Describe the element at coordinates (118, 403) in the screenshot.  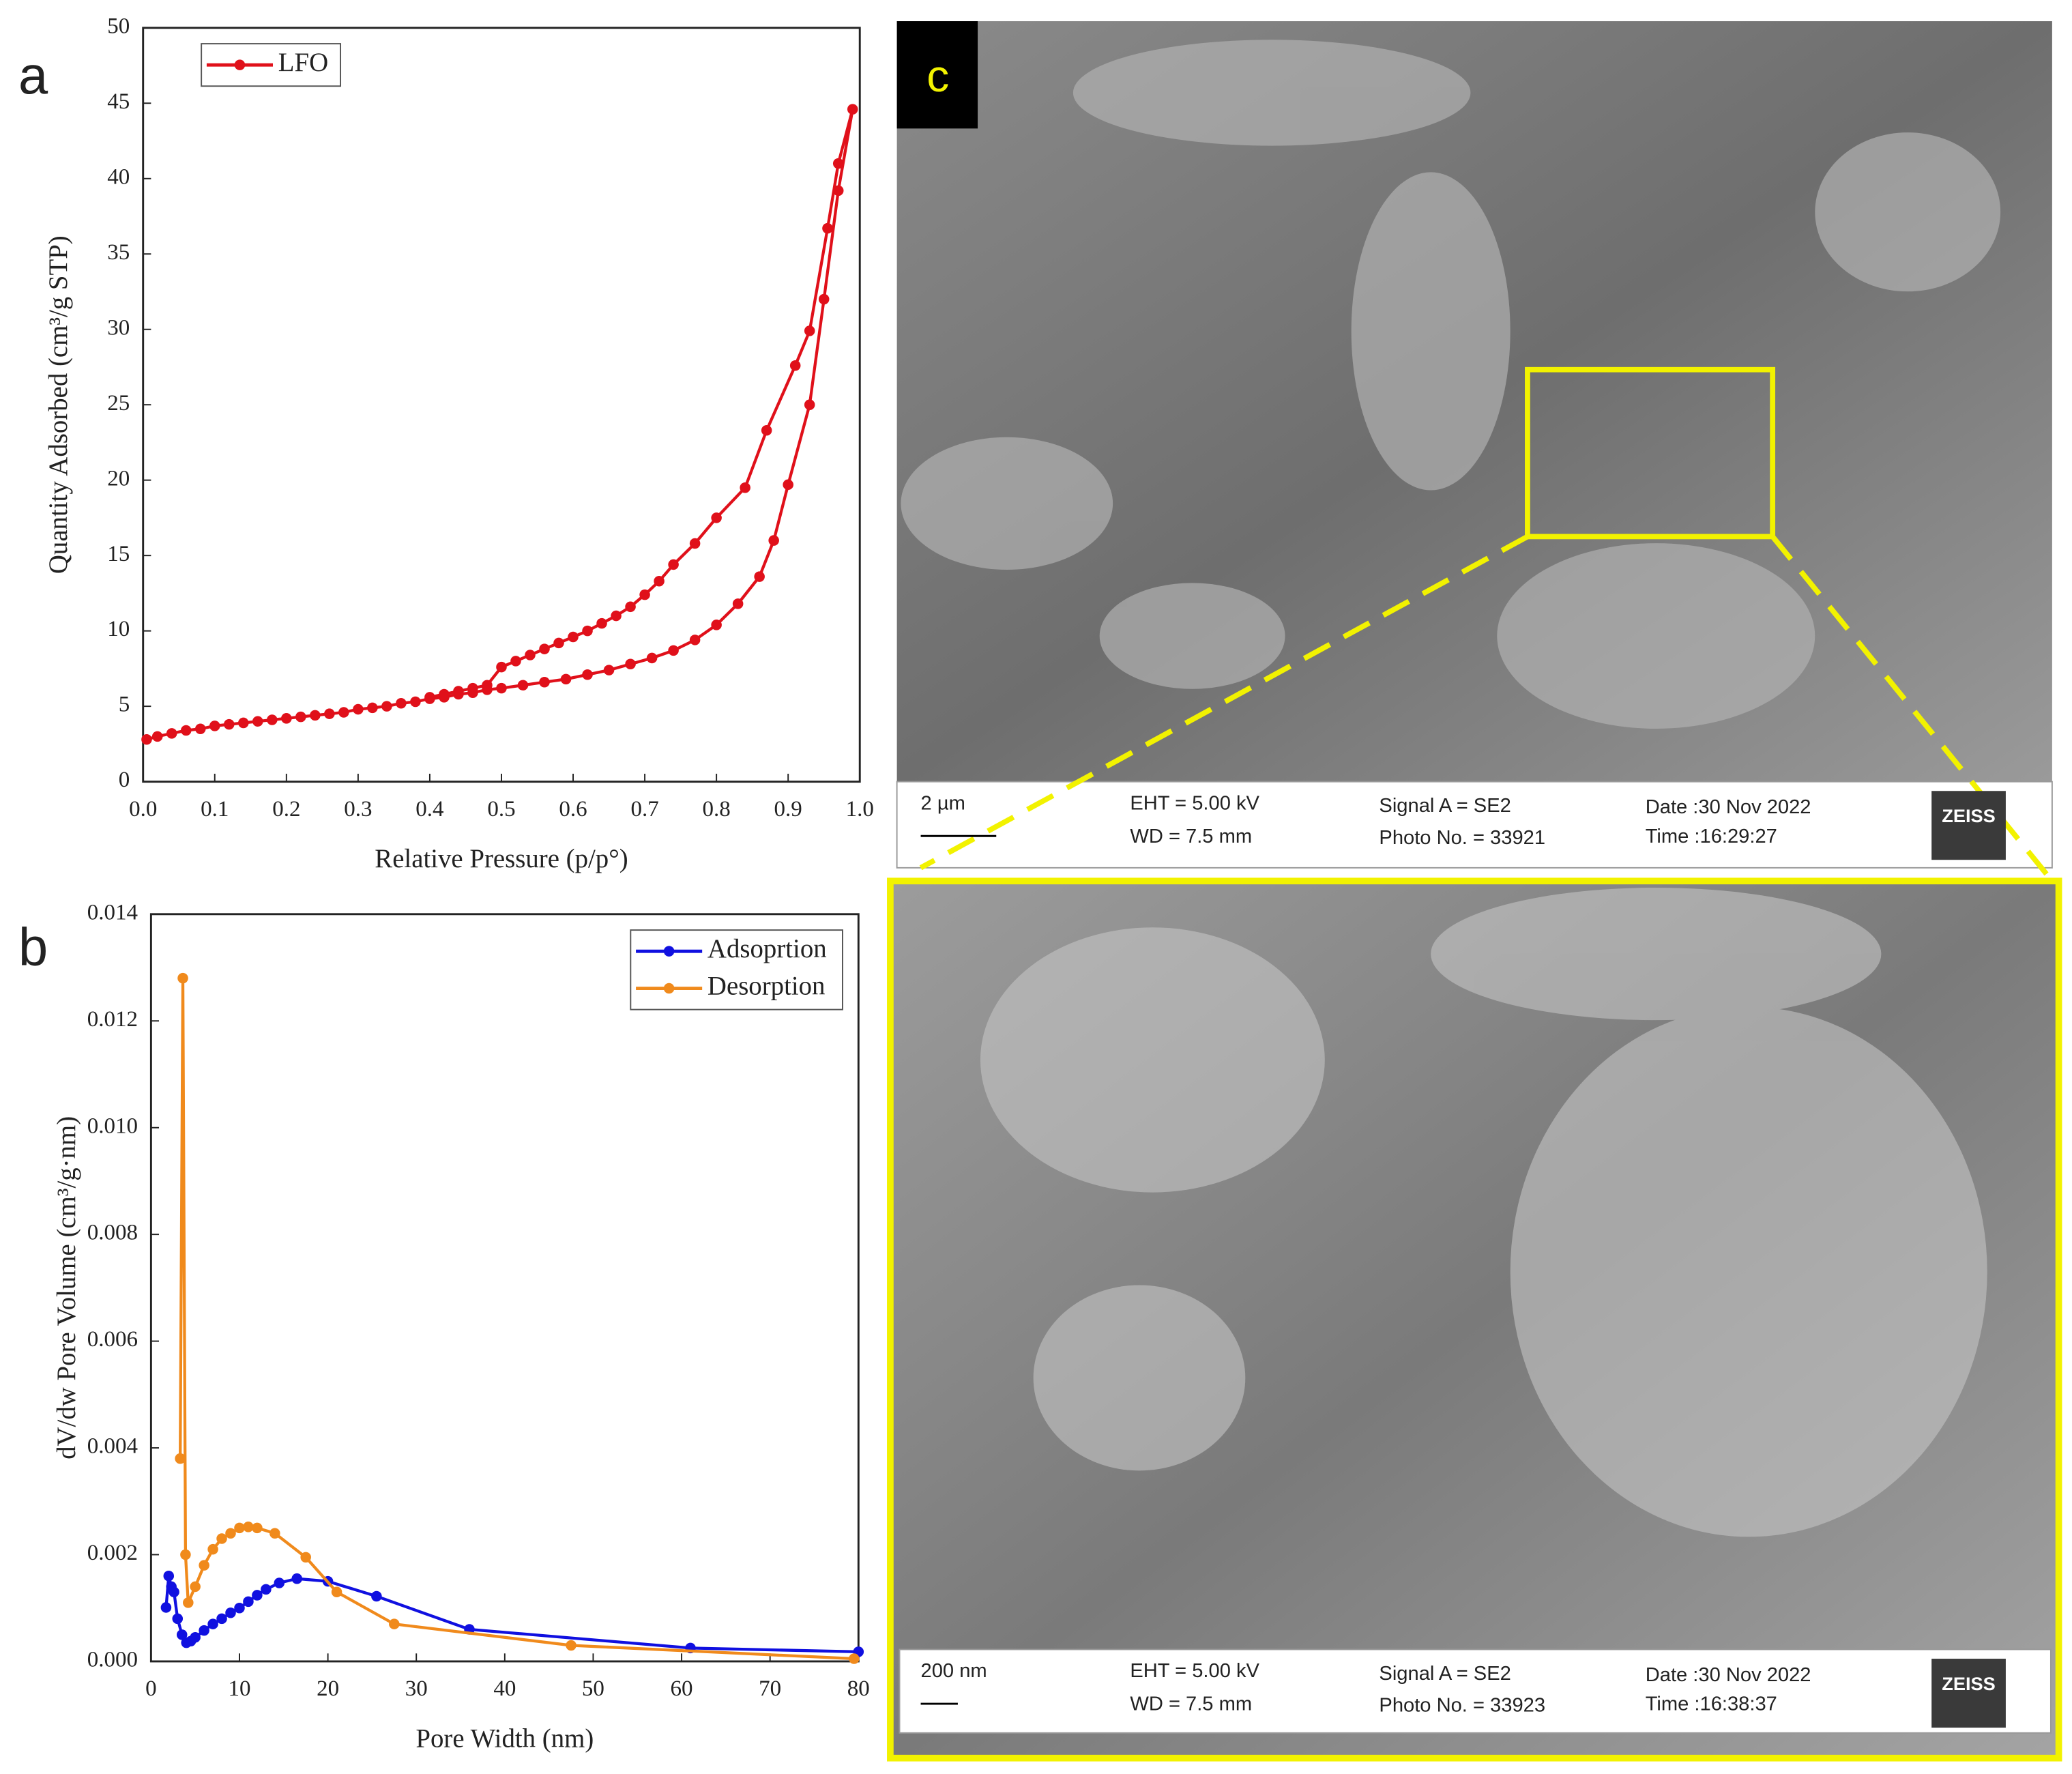
I see `y-tick-label: 25` at that location.